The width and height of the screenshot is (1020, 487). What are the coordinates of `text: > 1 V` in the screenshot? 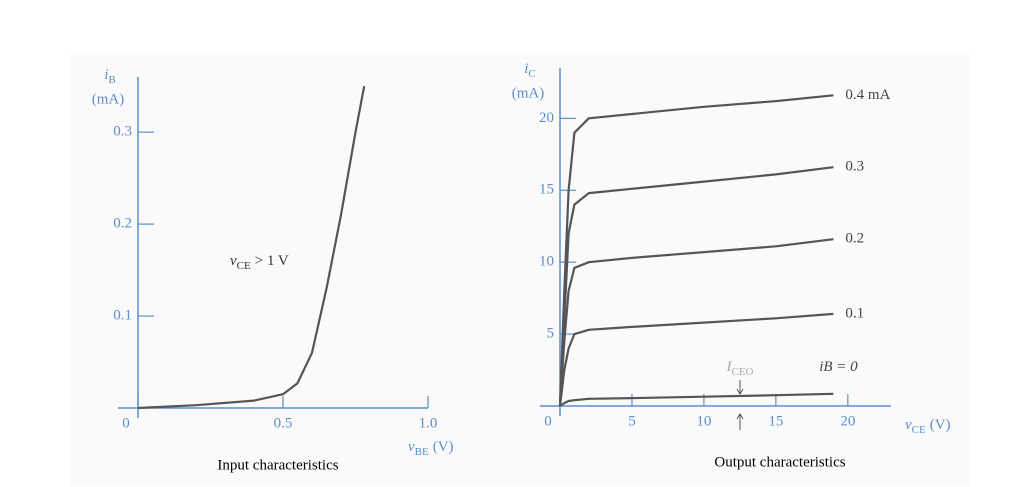 It's located at (272, 261).